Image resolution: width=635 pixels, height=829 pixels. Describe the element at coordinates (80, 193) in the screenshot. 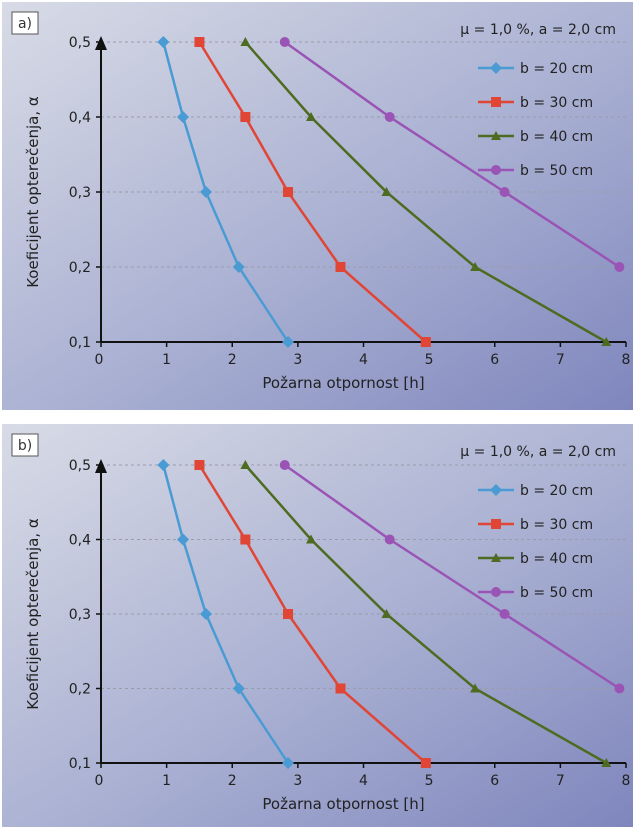

I see `y-tick-label: 0,3` at that location.